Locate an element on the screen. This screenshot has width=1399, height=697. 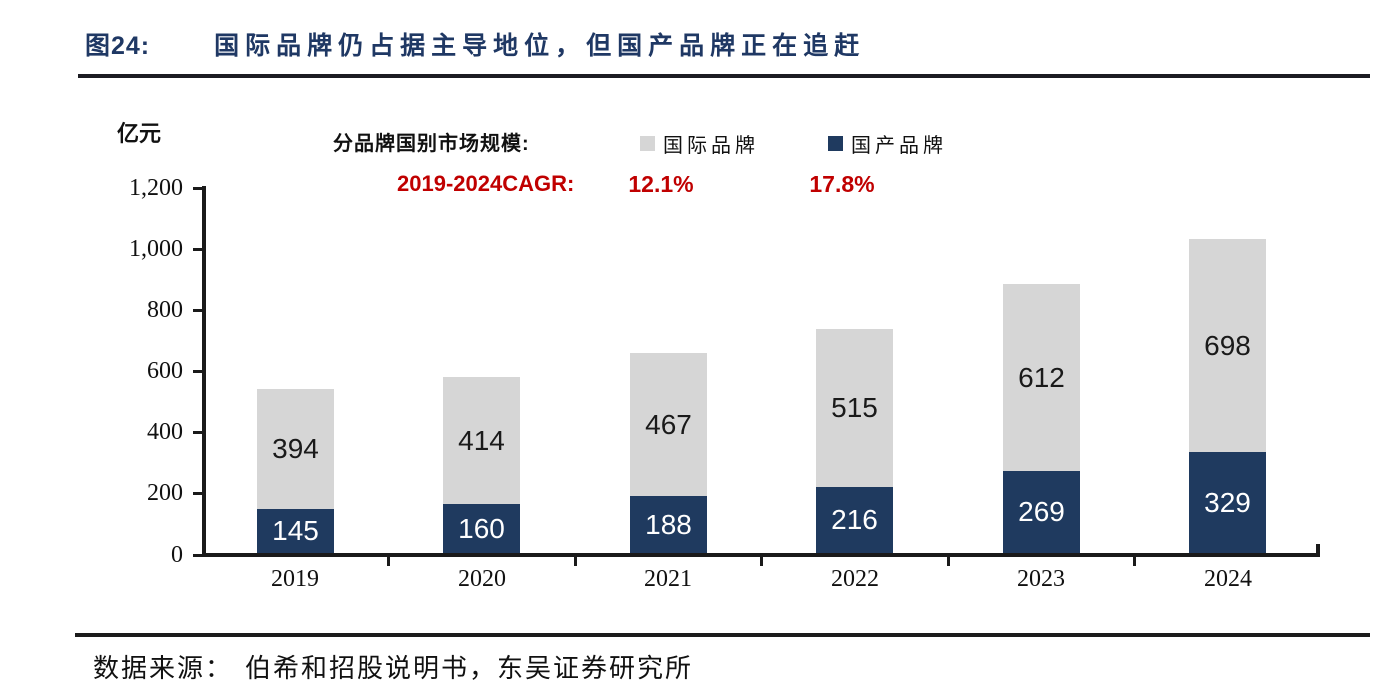
bar-2023-domestic-value: 269 is located at coordinates (1041, 511).